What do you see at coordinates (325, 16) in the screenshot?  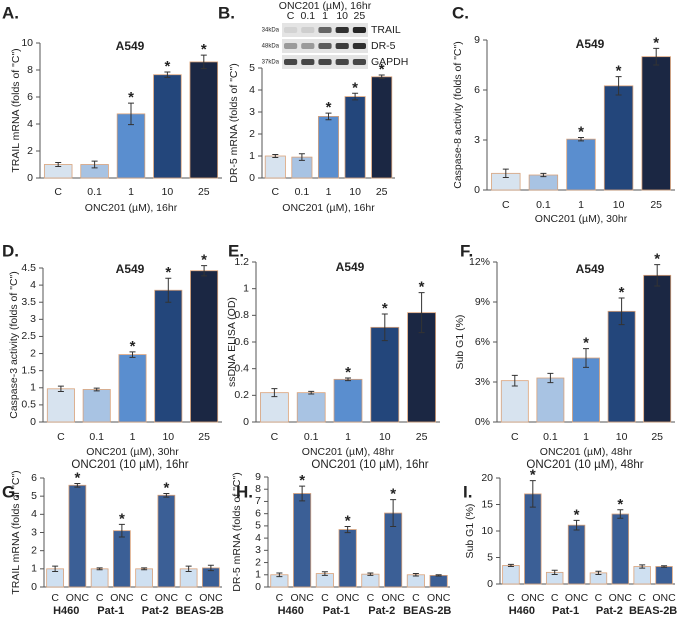 I see `blot-lane: 1` at bounding box center [325, 16].